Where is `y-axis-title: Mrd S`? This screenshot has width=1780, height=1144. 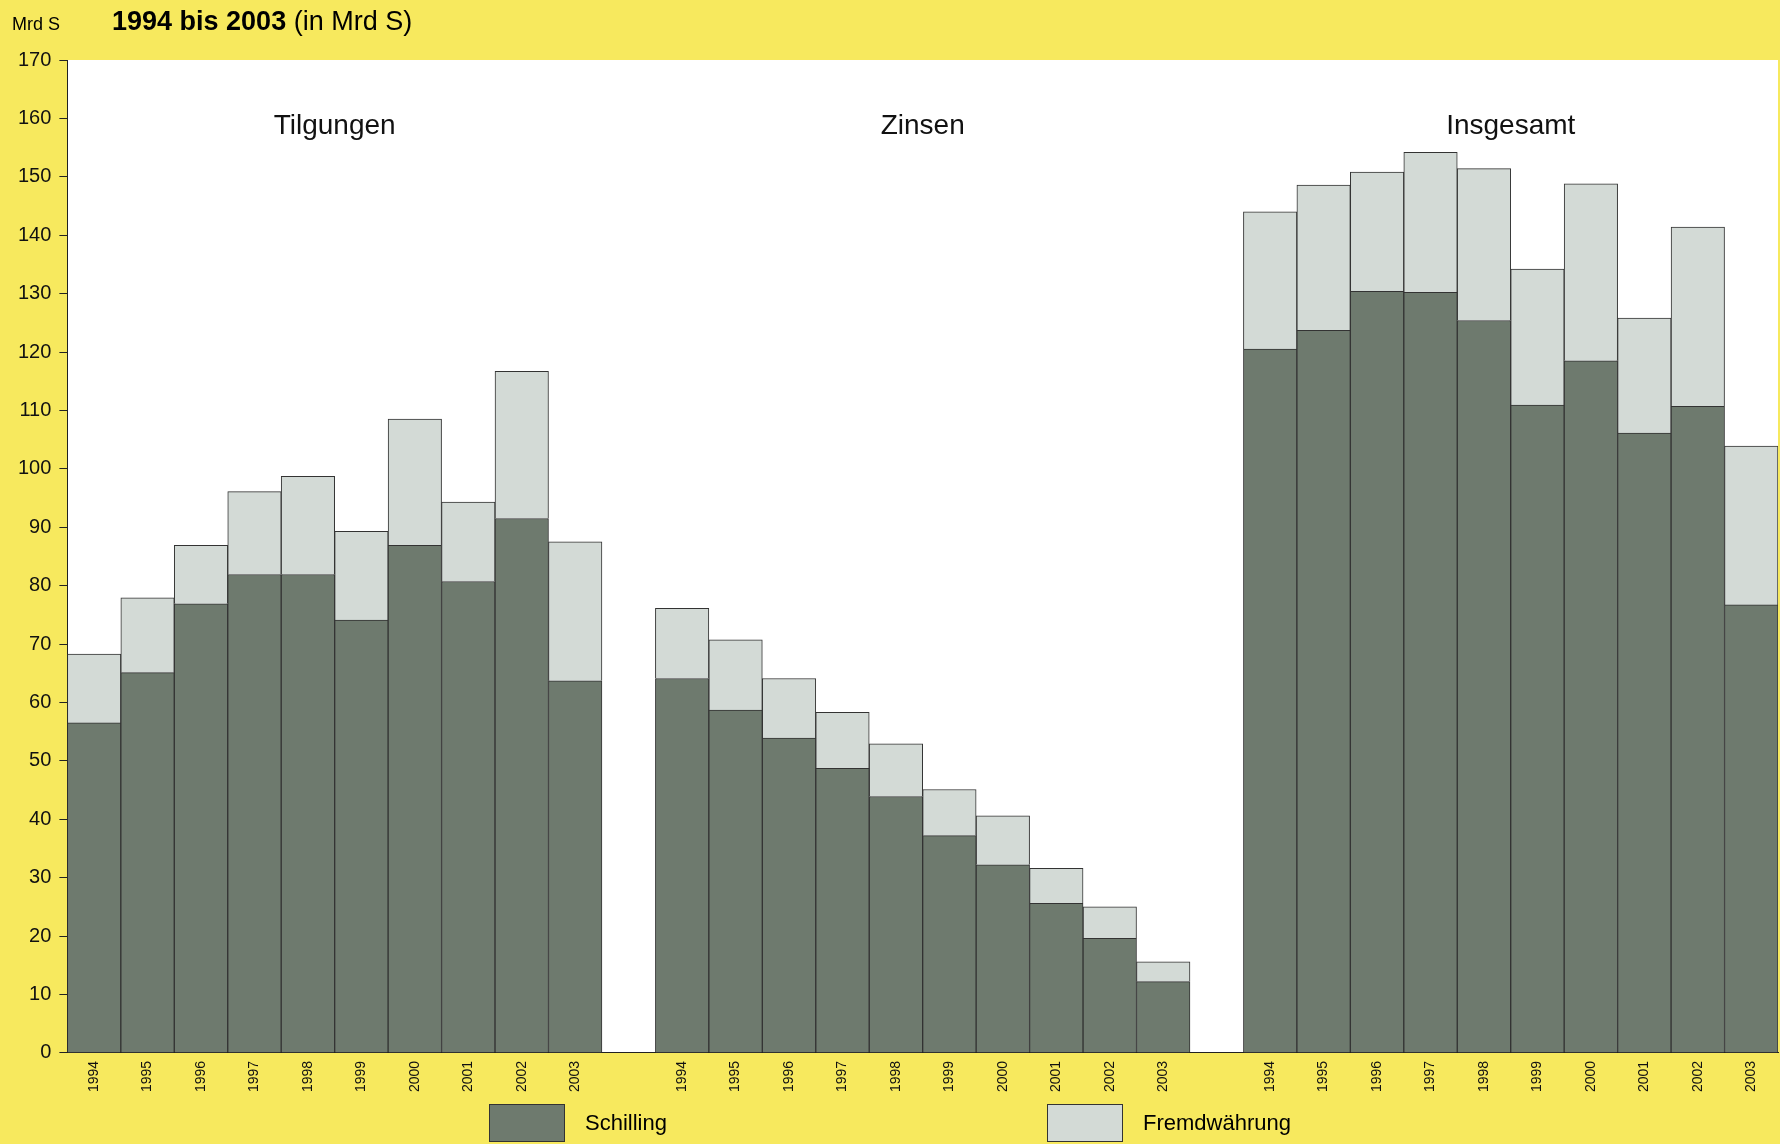
y-axis-title: Mrd S is located at coordinates (36, 24).